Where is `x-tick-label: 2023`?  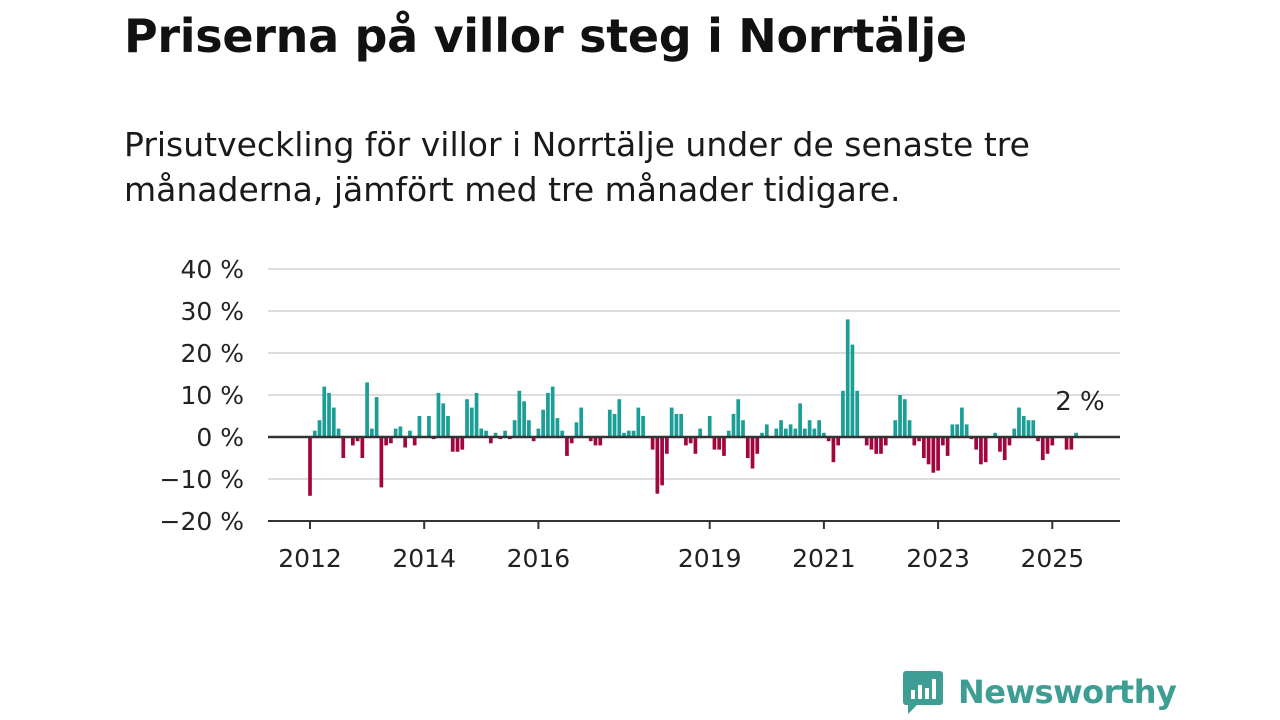 x-tick-label: 2023 is located at coordinates (938, 558).